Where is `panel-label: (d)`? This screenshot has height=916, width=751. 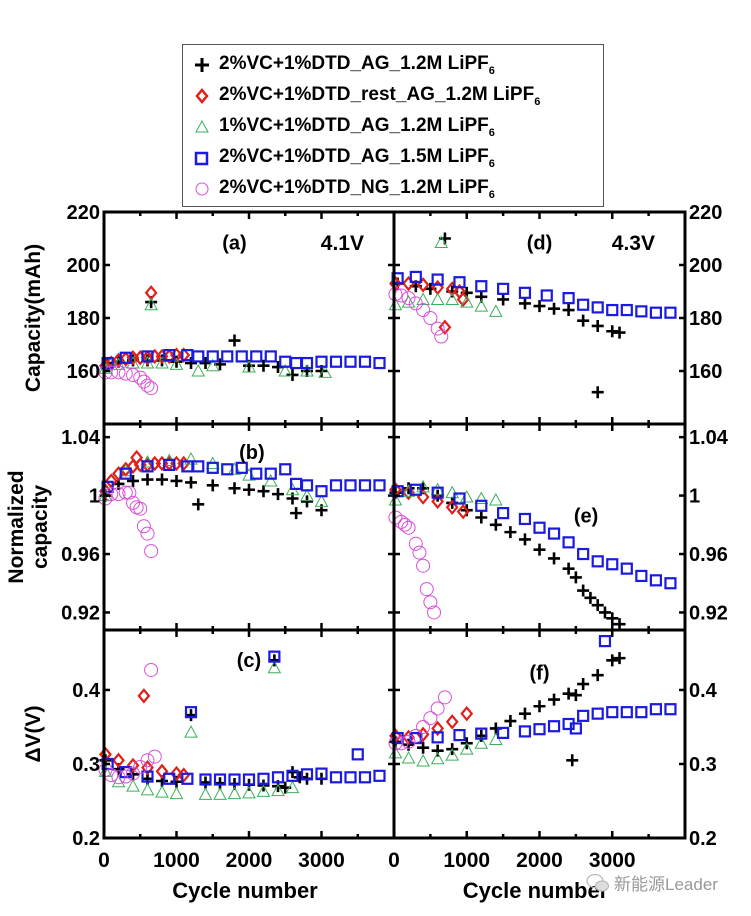 panel-label: (d) is located at coordinates (540, 244).